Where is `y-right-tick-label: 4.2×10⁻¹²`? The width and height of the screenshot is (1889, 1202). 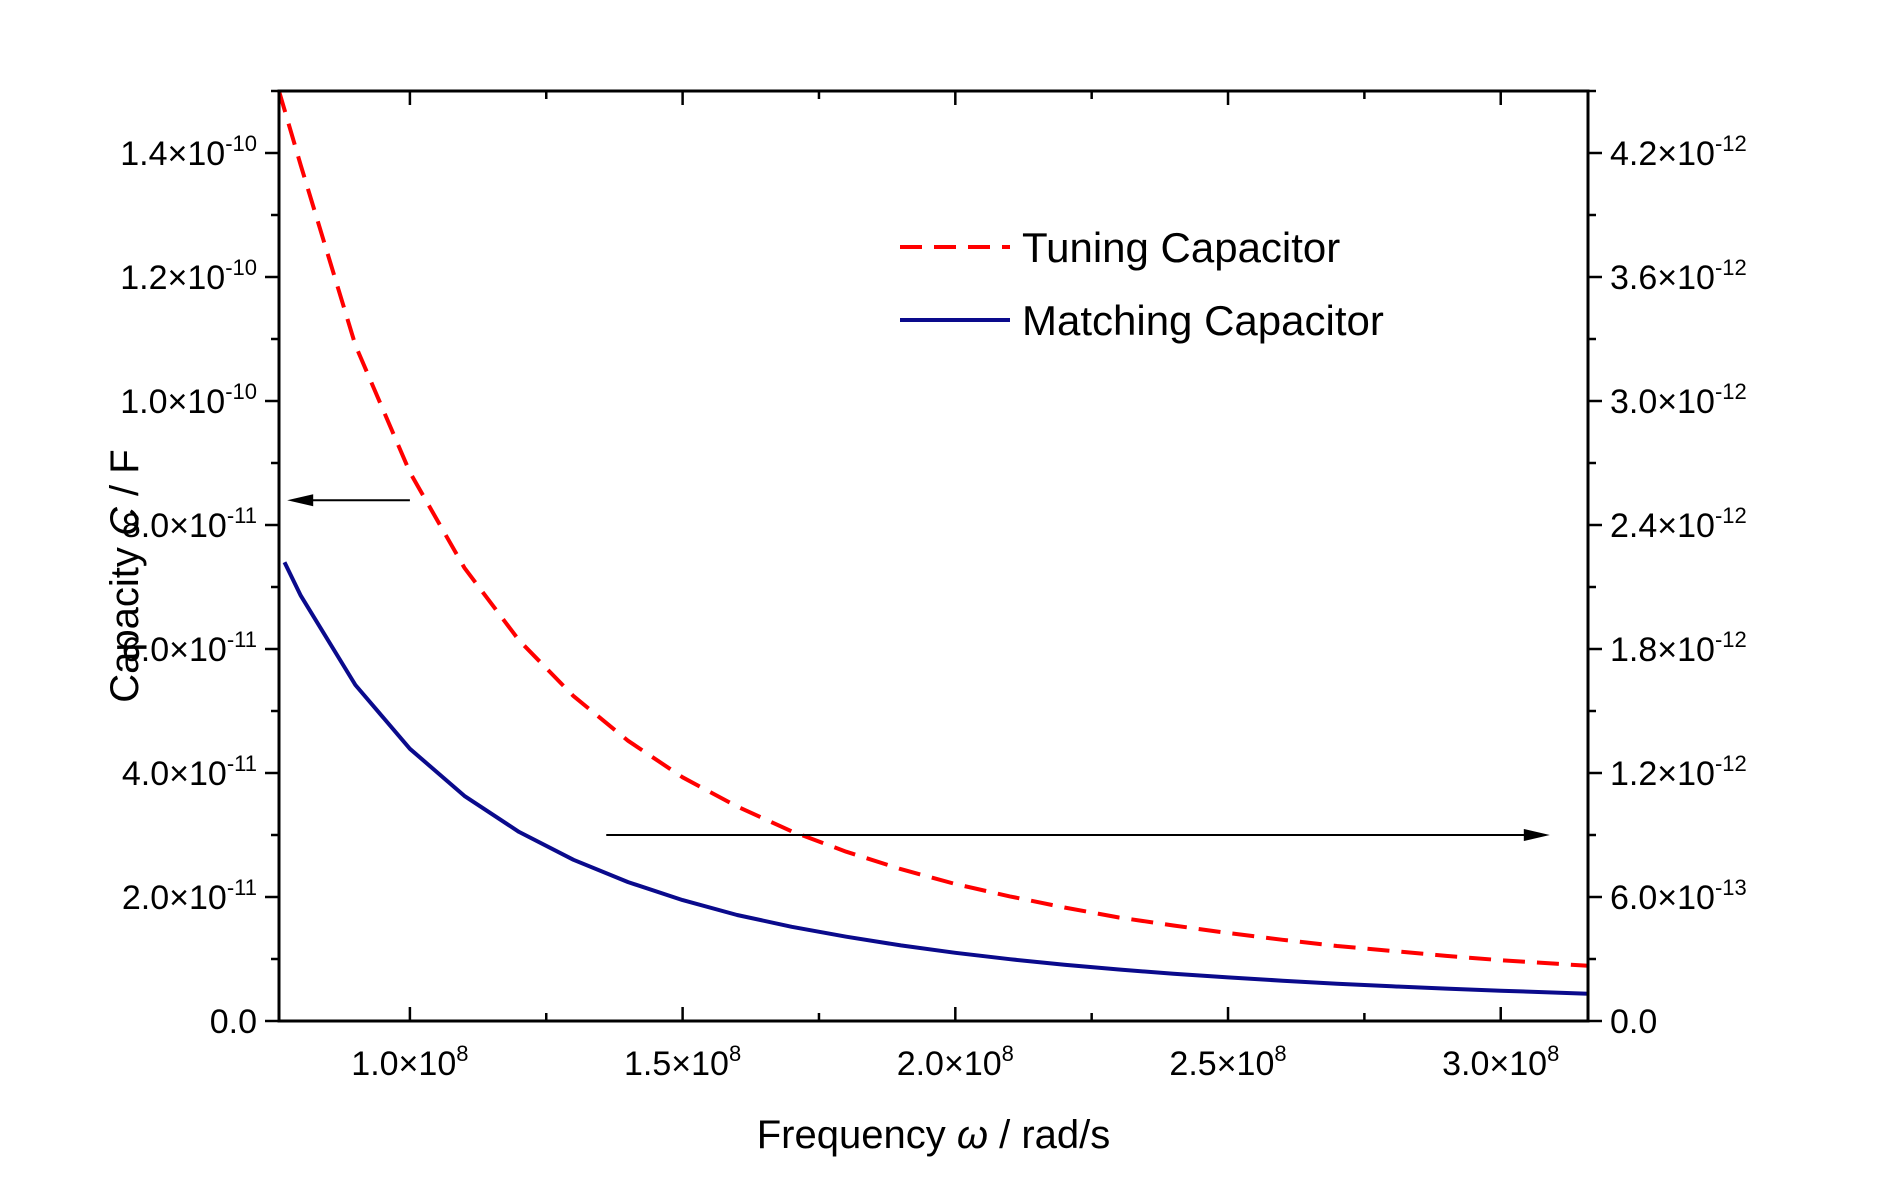
y-right-tick-label: 4.2×10⁻¹² is located at coordinates (1678, 152).